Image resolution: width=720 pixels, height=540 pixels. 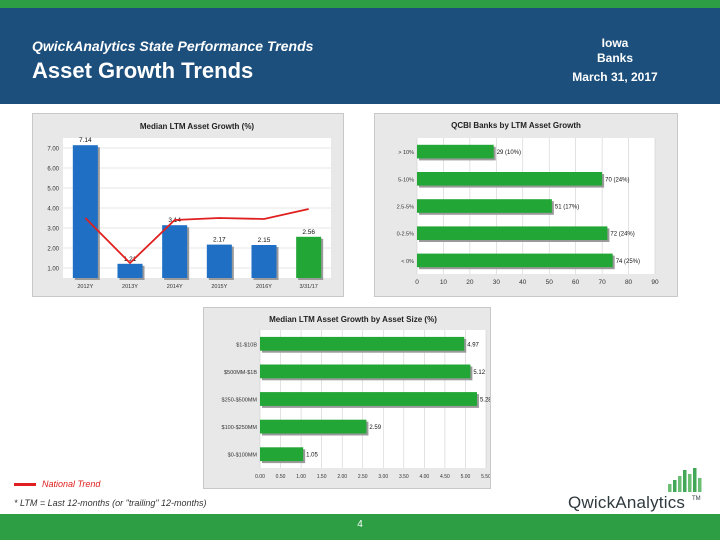 I want to click on x-tick-label: 2013Y, so click(x=130, y=287).